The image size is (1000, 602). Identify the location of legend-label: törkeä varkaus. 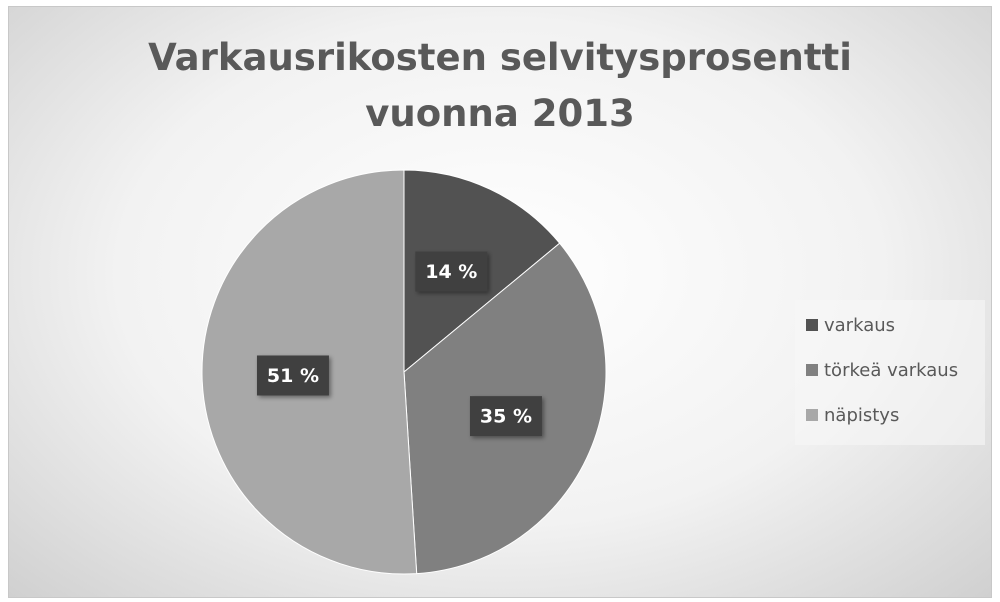
(891, 370).